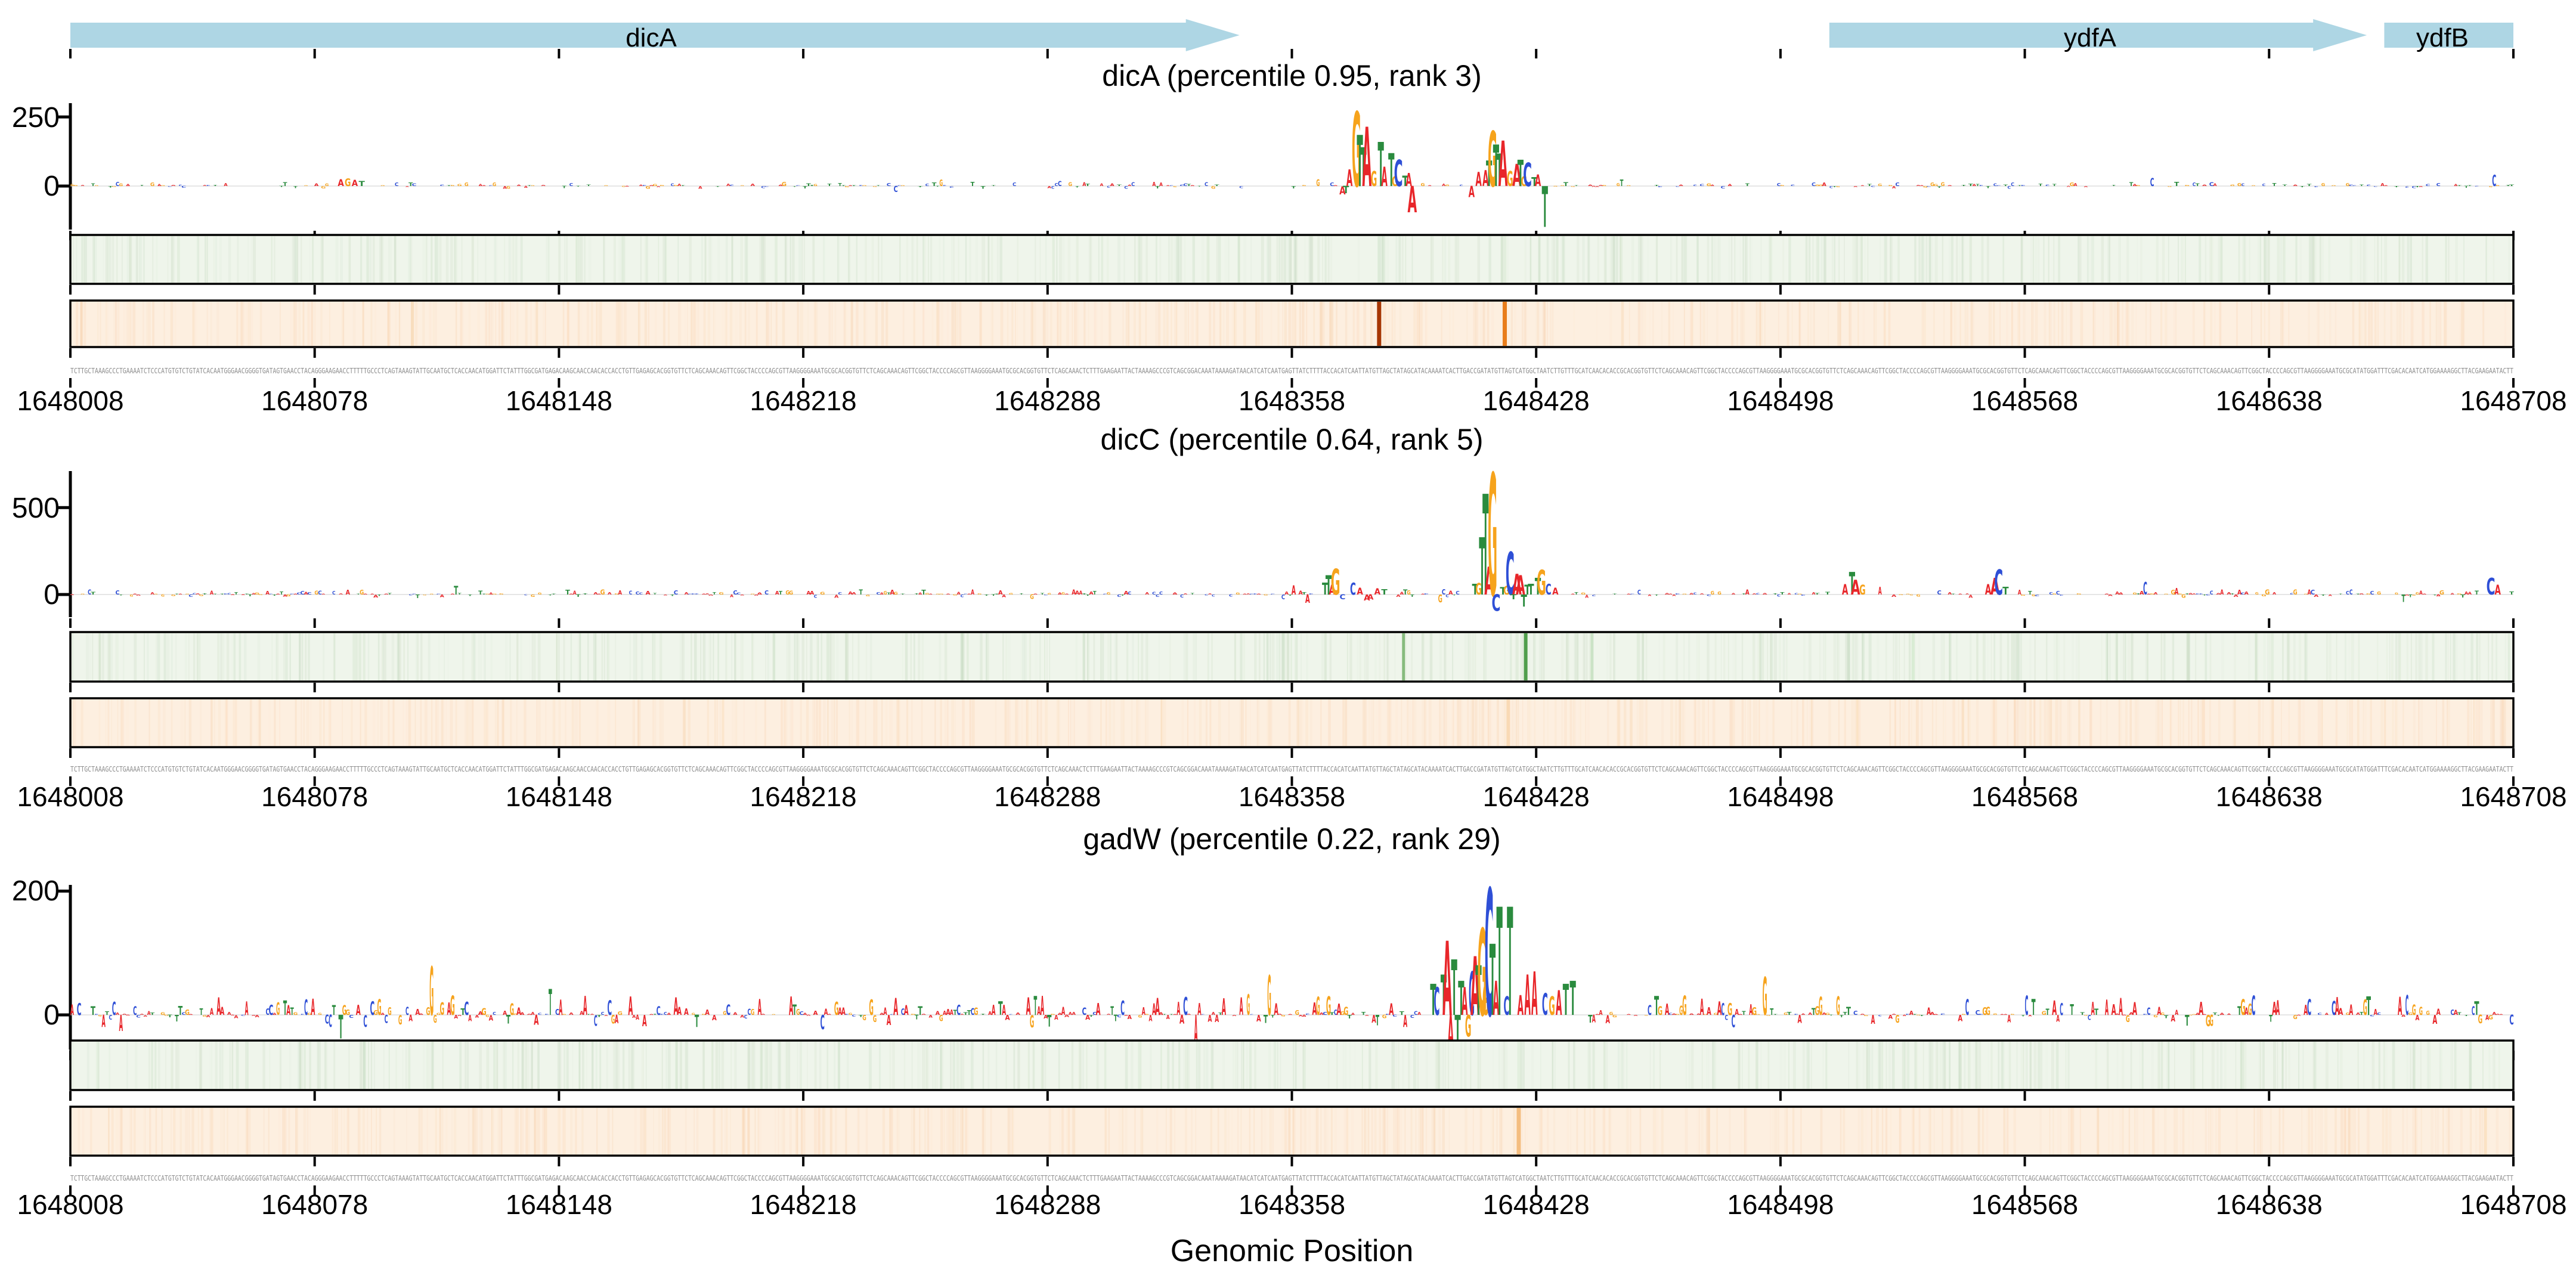  I want to click on svg-text: 1648218, so click(803, 797).